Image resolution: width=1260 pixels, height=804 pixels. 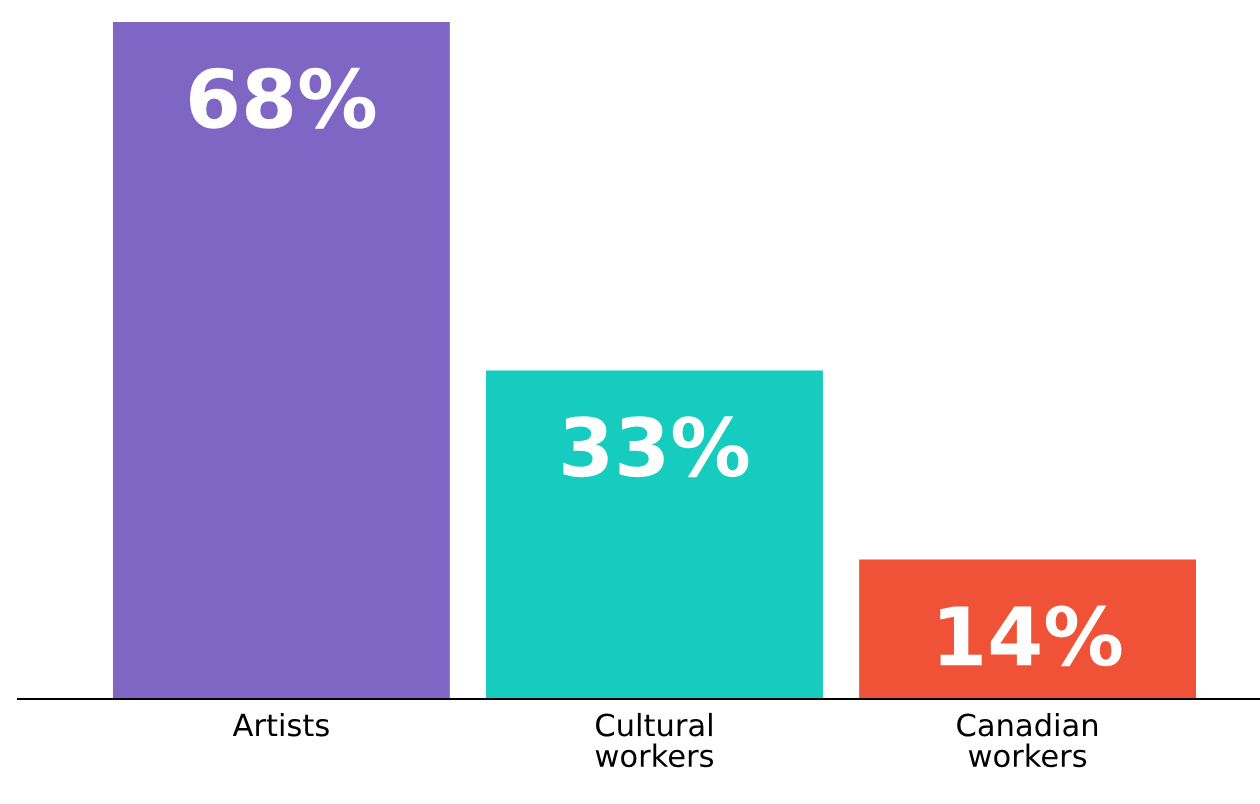 What do you see at coordinates (282, 98) in the screenshot?
I see `data-label: 68%` at bounding box center [282, 98].